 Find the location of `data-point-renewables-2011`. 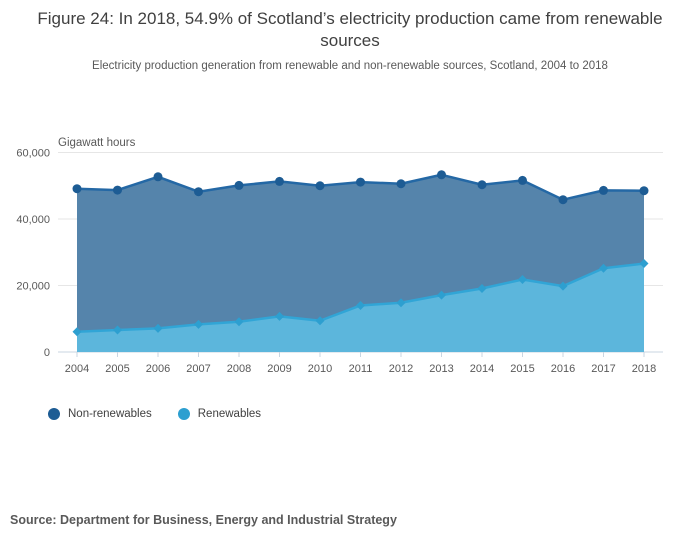

data-point-renewables-2011 is located at coordinates (360, 305).